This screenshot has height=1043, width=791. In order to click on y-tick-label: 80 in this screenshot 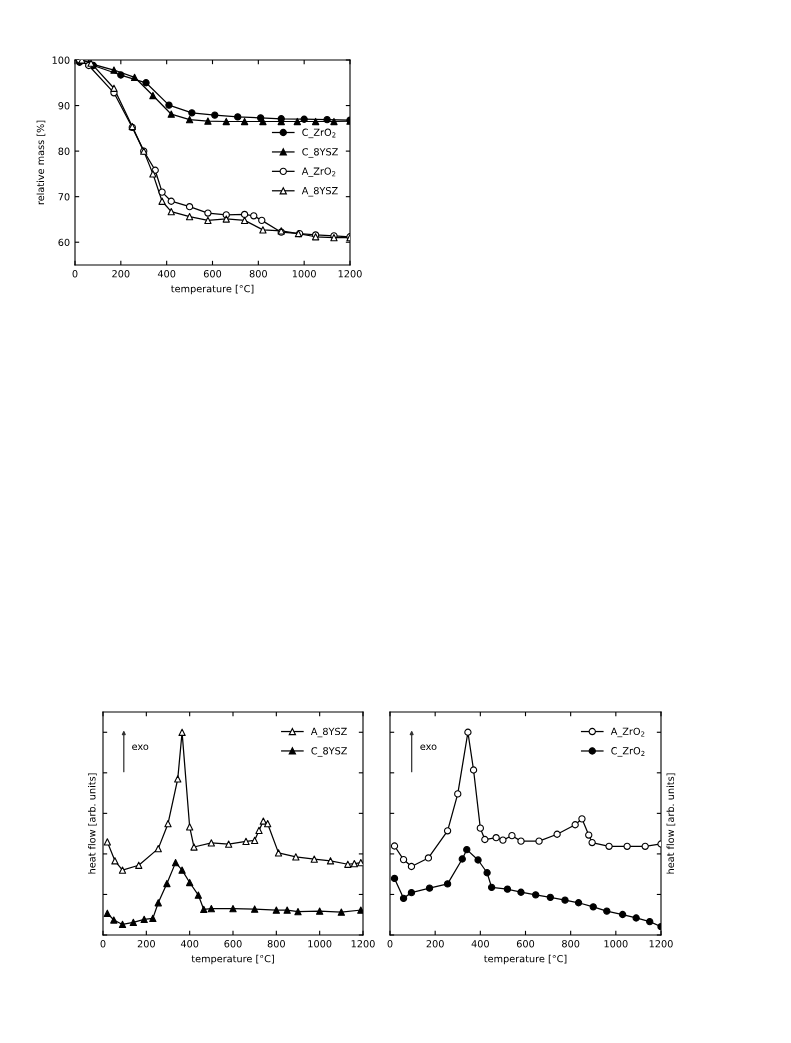, I will do `click(64, 151)`.